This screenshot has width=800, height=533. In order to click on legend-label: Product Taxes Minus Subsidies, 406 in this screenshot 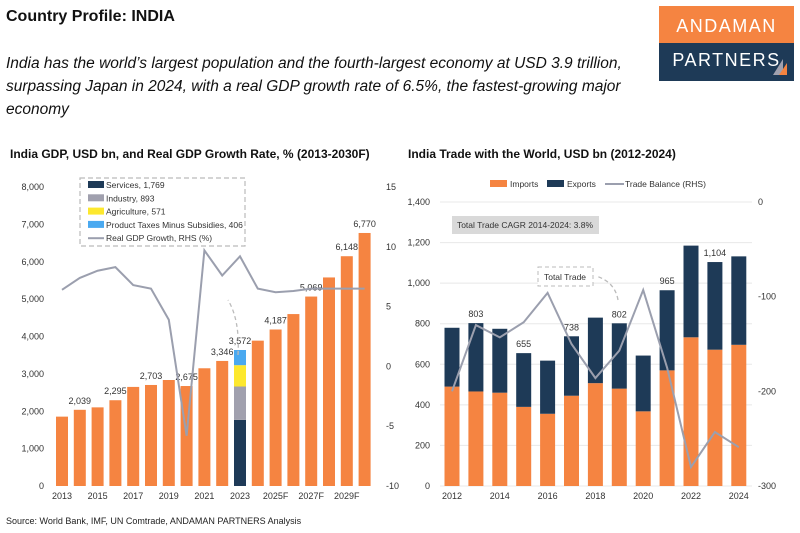, I will do `click(174, 225)`.